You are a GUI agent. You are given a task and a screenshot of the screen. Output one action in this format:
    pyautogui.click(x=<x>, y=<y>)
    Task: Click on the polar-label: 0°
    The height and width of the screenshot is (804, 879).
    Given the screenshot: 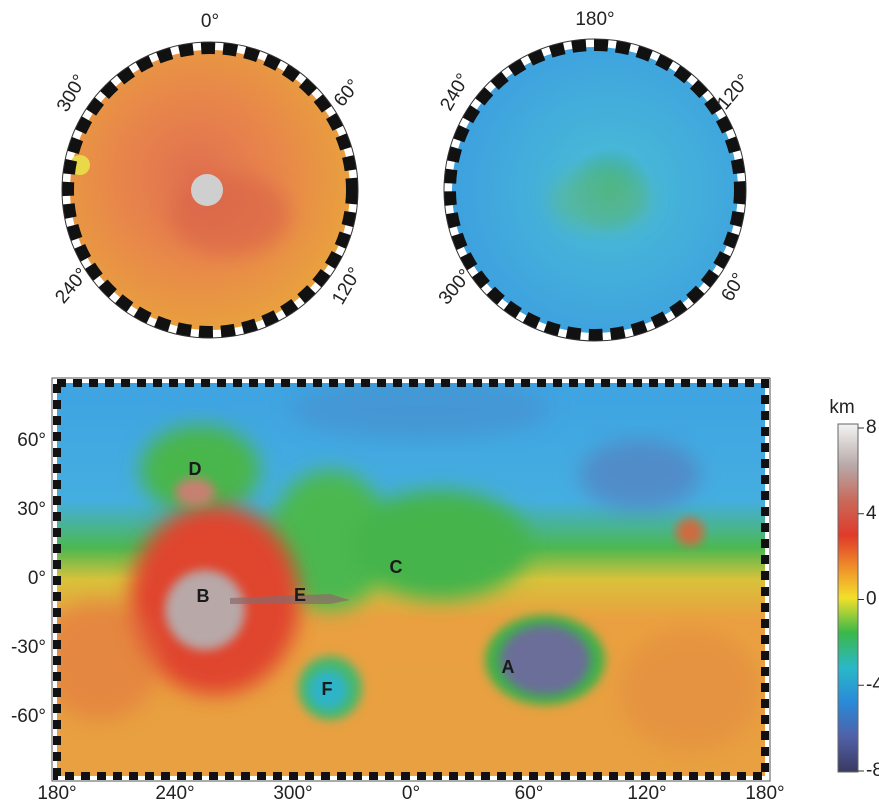 What is the action you would take?
    pyautogui.click(x=210, y=21)
    